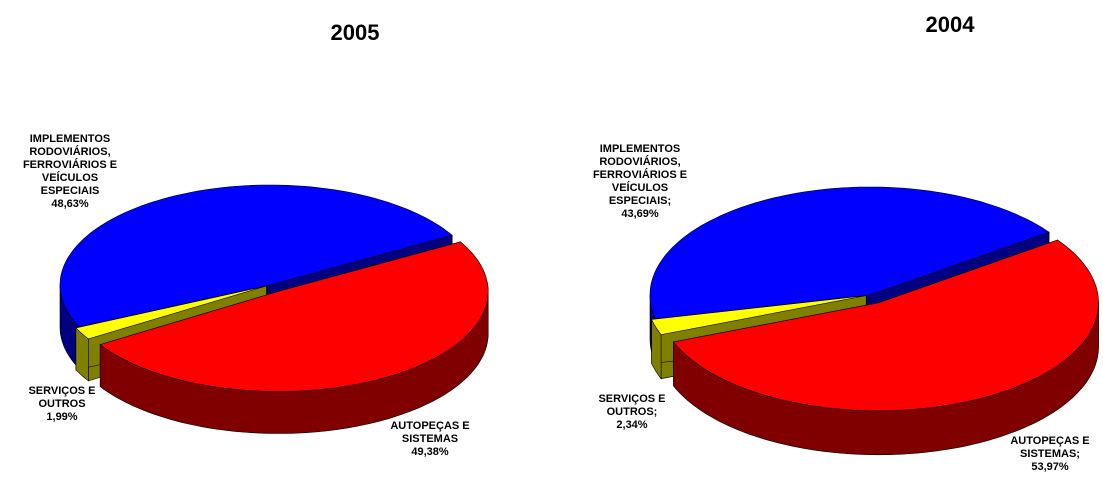  Describe the element at coordinates (632, 425) in the screenshot. I see `slice-value: 2,34%` at that location.